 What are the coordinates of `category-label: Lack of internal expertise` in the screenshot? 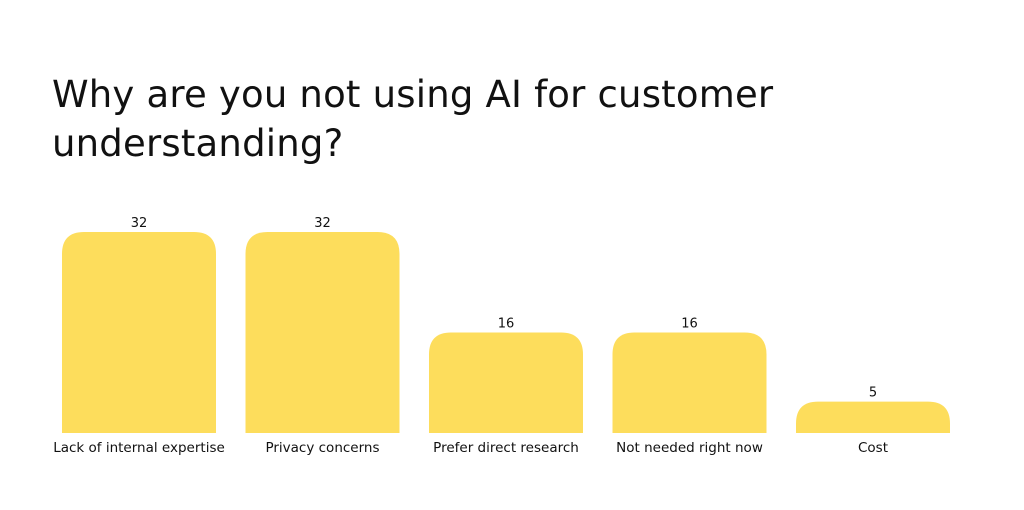 It's located at (139, 448).